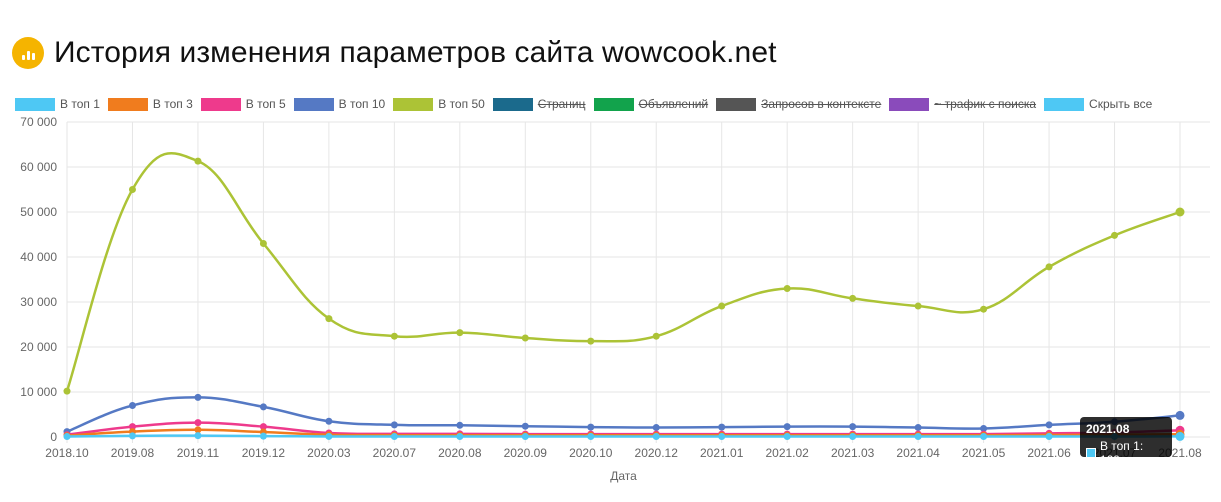  What do you see at coordinates (28, 53) in the screenshot?
I see `bar-chart-icon` at bounding box center [28, 53].